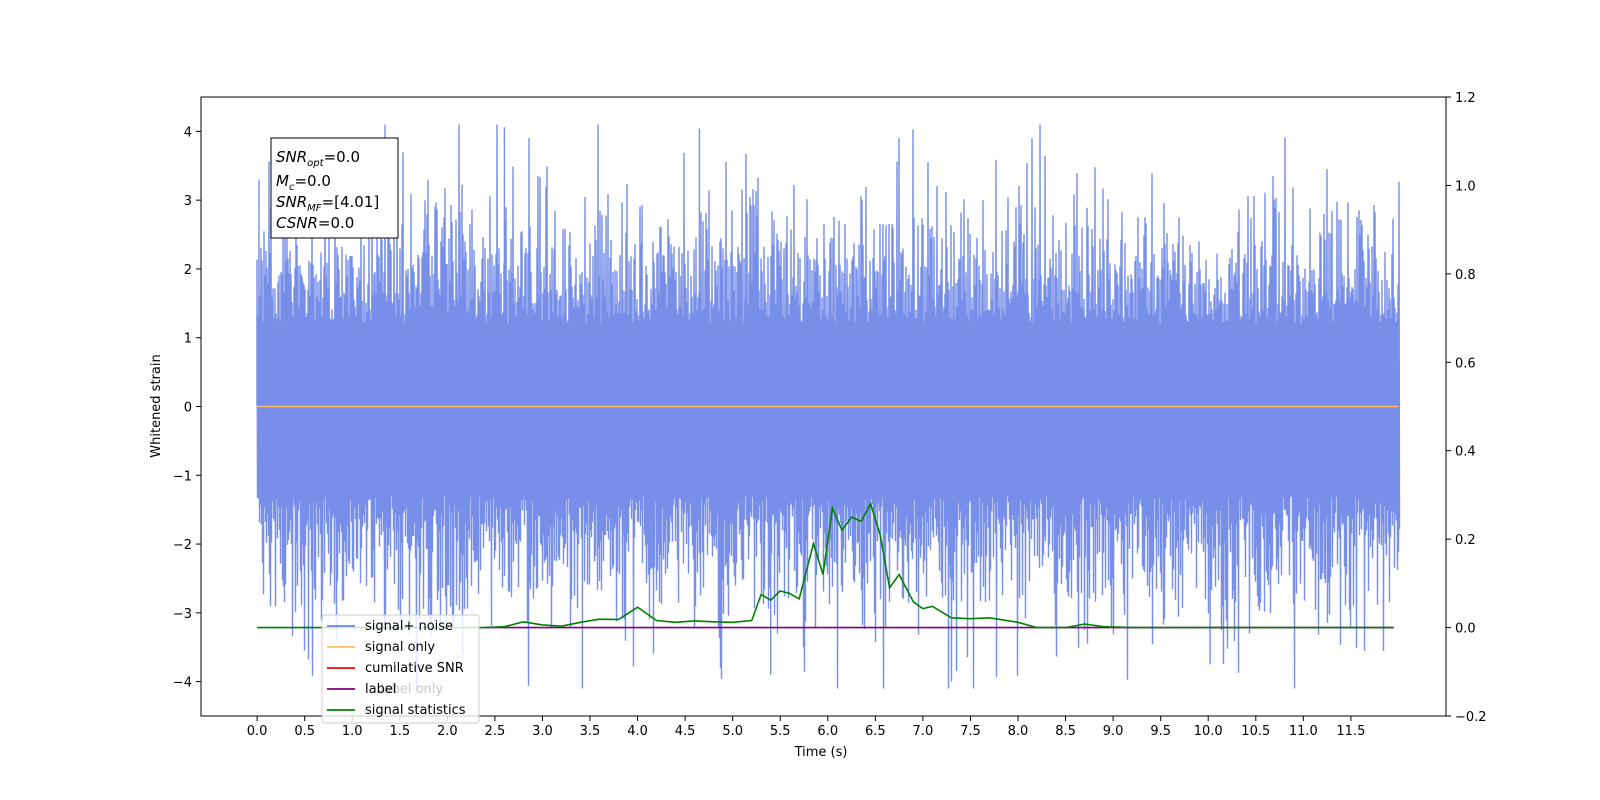  What do you see at coordinates (400, 647) in the screenshot?
I see `legend-label-signal-only: signal only` at bounding box center [400, 647].